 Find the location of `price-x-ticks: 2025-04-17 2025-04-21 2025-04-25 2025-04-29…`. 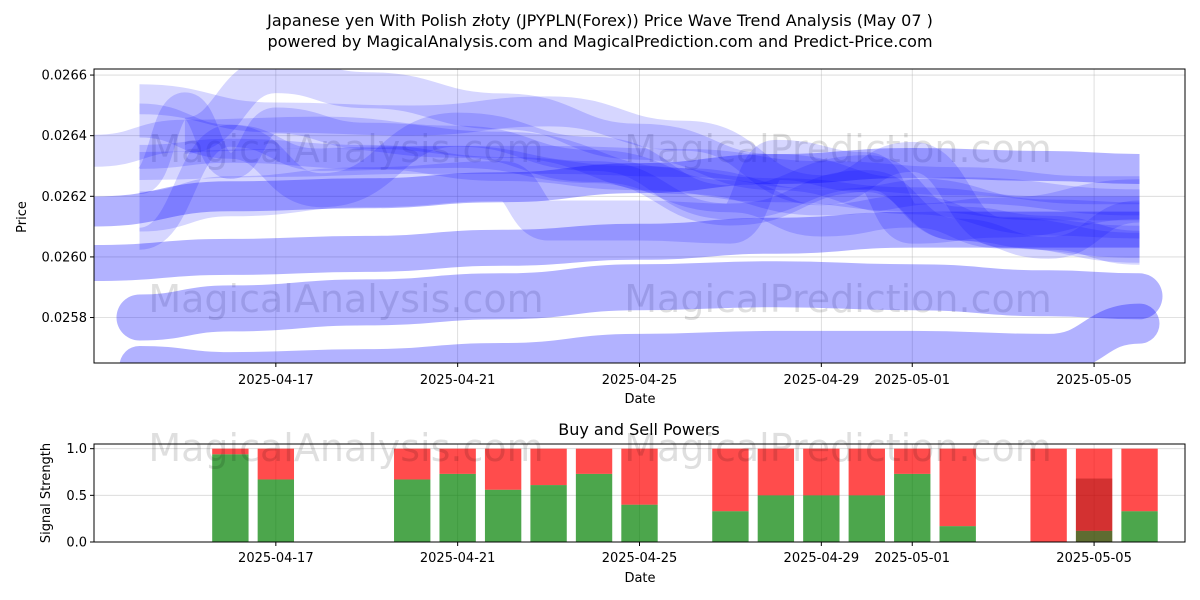

price-x-ticks: 2025-04-17 2025-04-21 2025-04-25 2025-04-29… is located at coordinates (685, 375).